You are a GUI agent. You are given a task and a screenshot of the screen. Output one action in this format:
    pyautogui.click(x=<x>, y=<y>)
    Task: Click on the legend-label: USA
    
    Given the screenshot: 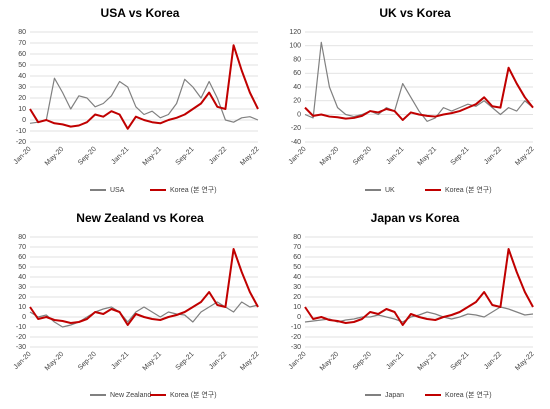 What is the action you would take?
    pyautogui.click(x=117, y=190)
    